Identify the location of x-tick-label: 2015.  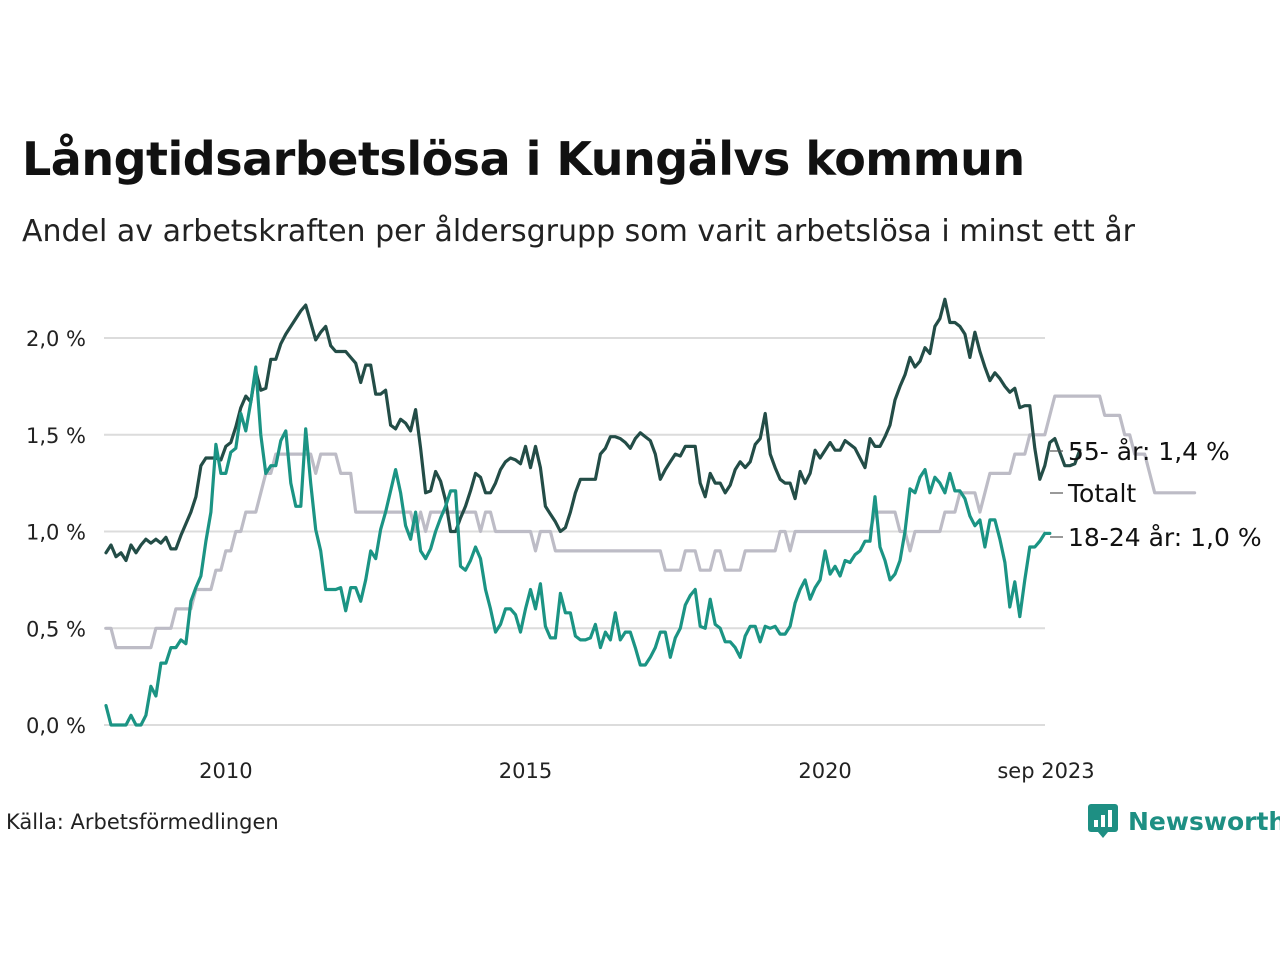
(525, 771).